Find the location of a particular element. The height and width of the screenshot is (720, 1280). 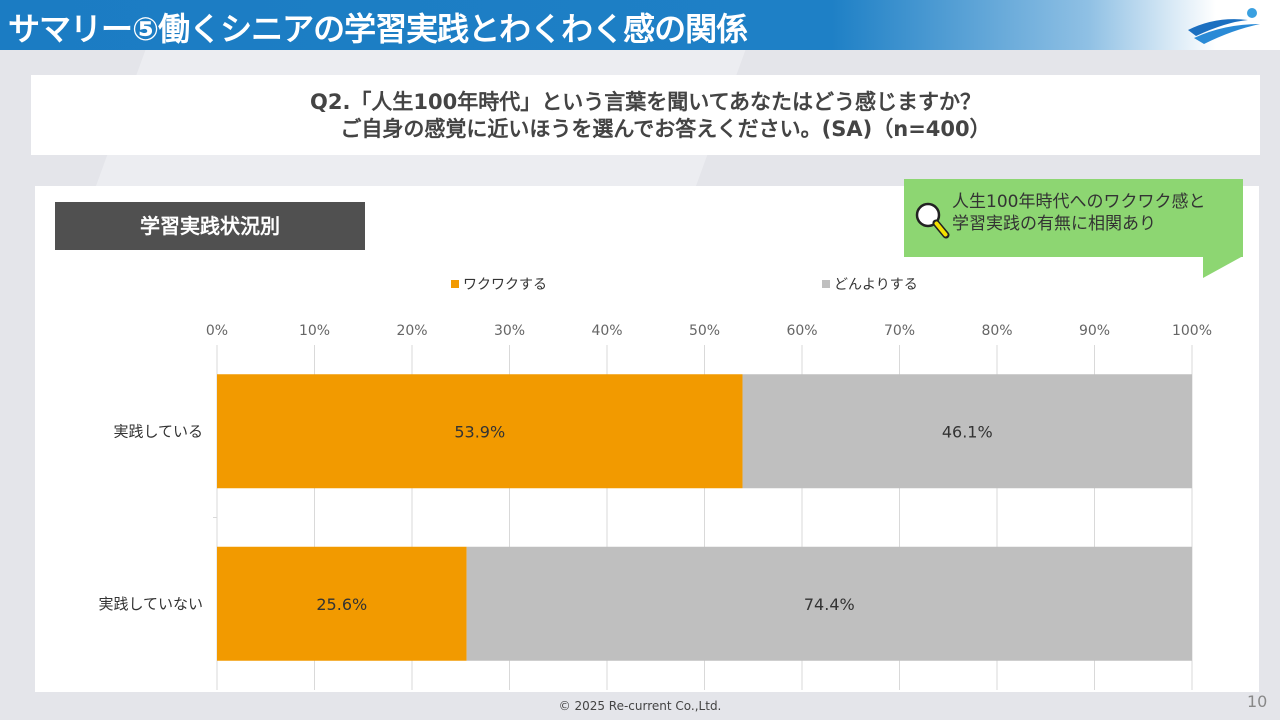

callout-box: 人生100年時代へのワクワク感と 学習実践の有無に相関あり is located at coordinates (1073, 218).